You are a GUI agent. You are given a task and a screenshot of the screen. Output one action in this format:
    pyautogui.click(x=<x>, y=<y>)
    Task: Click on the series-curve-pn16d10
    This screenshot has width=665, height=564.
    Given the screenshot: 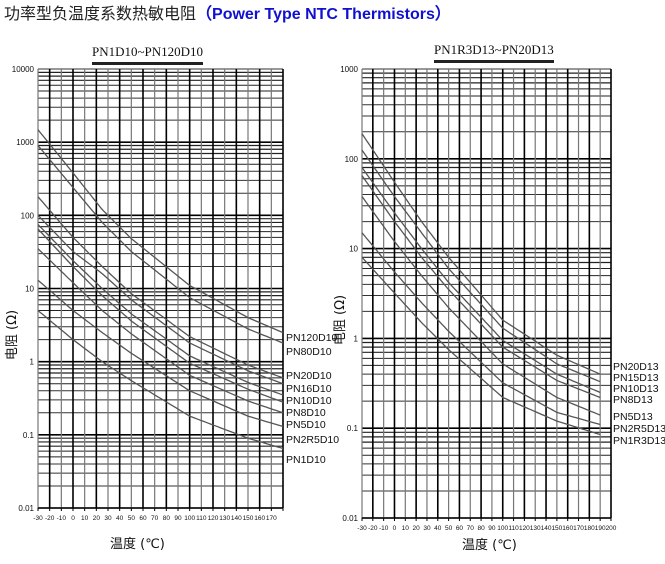 What is the action you would take?
    pyautogui.click(x=160, y=299)
    